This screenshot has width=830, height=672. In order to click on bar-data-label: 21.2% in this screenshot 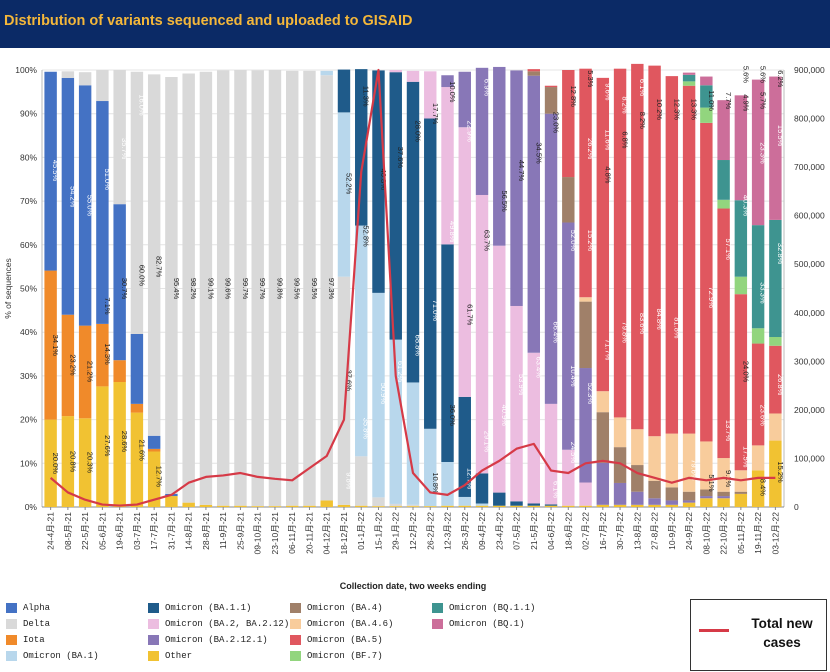, I will do `click(90, 372)`.